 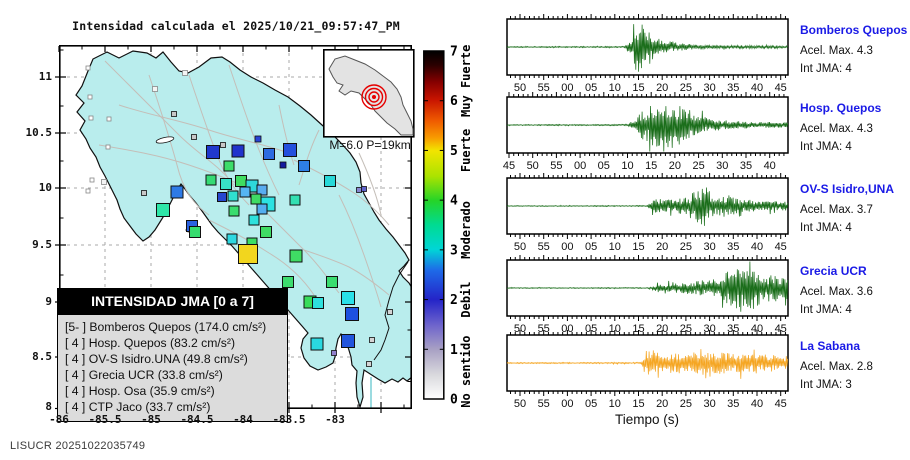 I want to click on lake-arenal, so click(x=165, y=140).